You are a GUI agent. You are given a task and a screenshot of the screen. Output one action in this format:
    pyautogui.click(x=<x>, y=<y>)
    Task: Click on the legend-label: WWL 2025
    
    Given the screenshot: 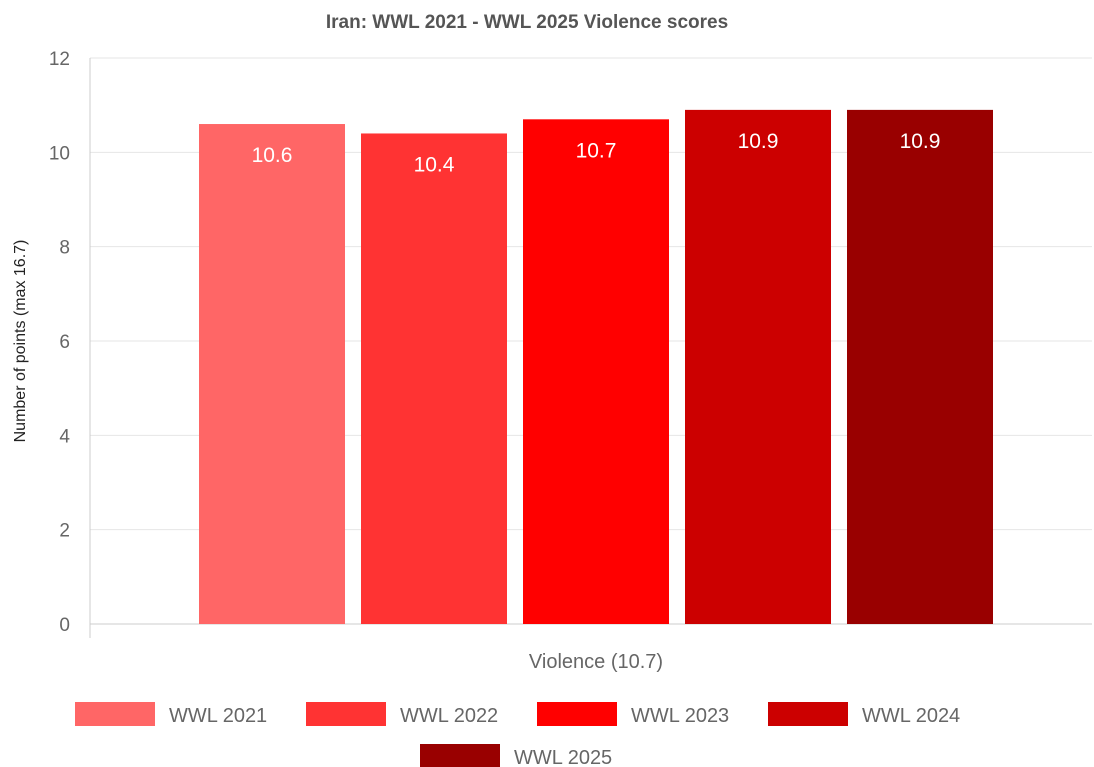 What is the action you would take?
    pyautogui.click(x=563, y=757)
    